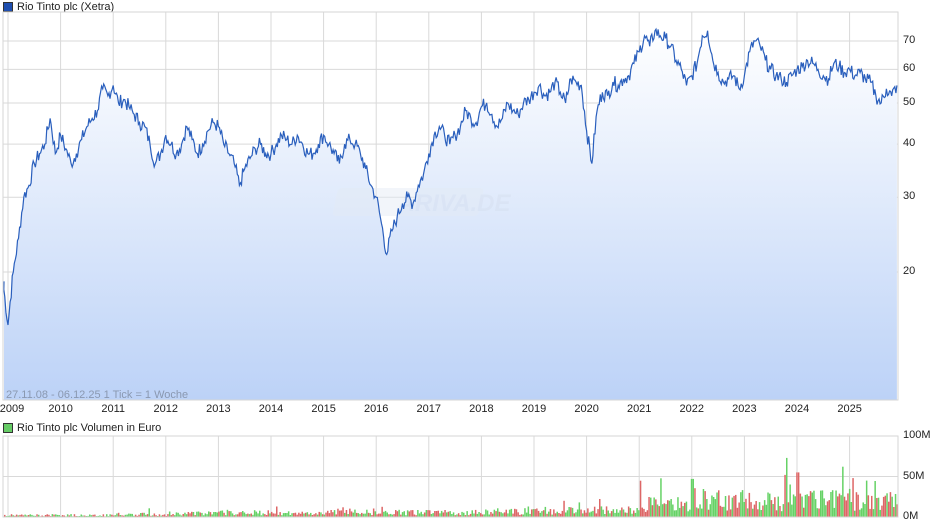 The height and width of the screenshot is (526, 940). Describe the element at coordinates (323, 409) in the screenshot. I see `x-tick-label: 2015` at that location.